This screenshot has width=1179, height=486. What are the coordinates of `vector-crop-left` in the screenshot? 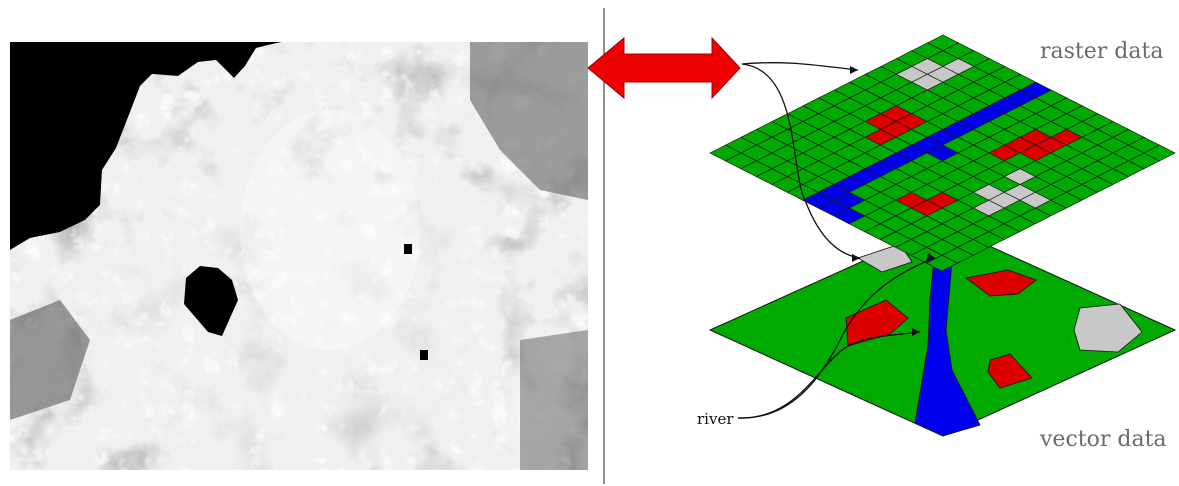 It's located at (877, 323).